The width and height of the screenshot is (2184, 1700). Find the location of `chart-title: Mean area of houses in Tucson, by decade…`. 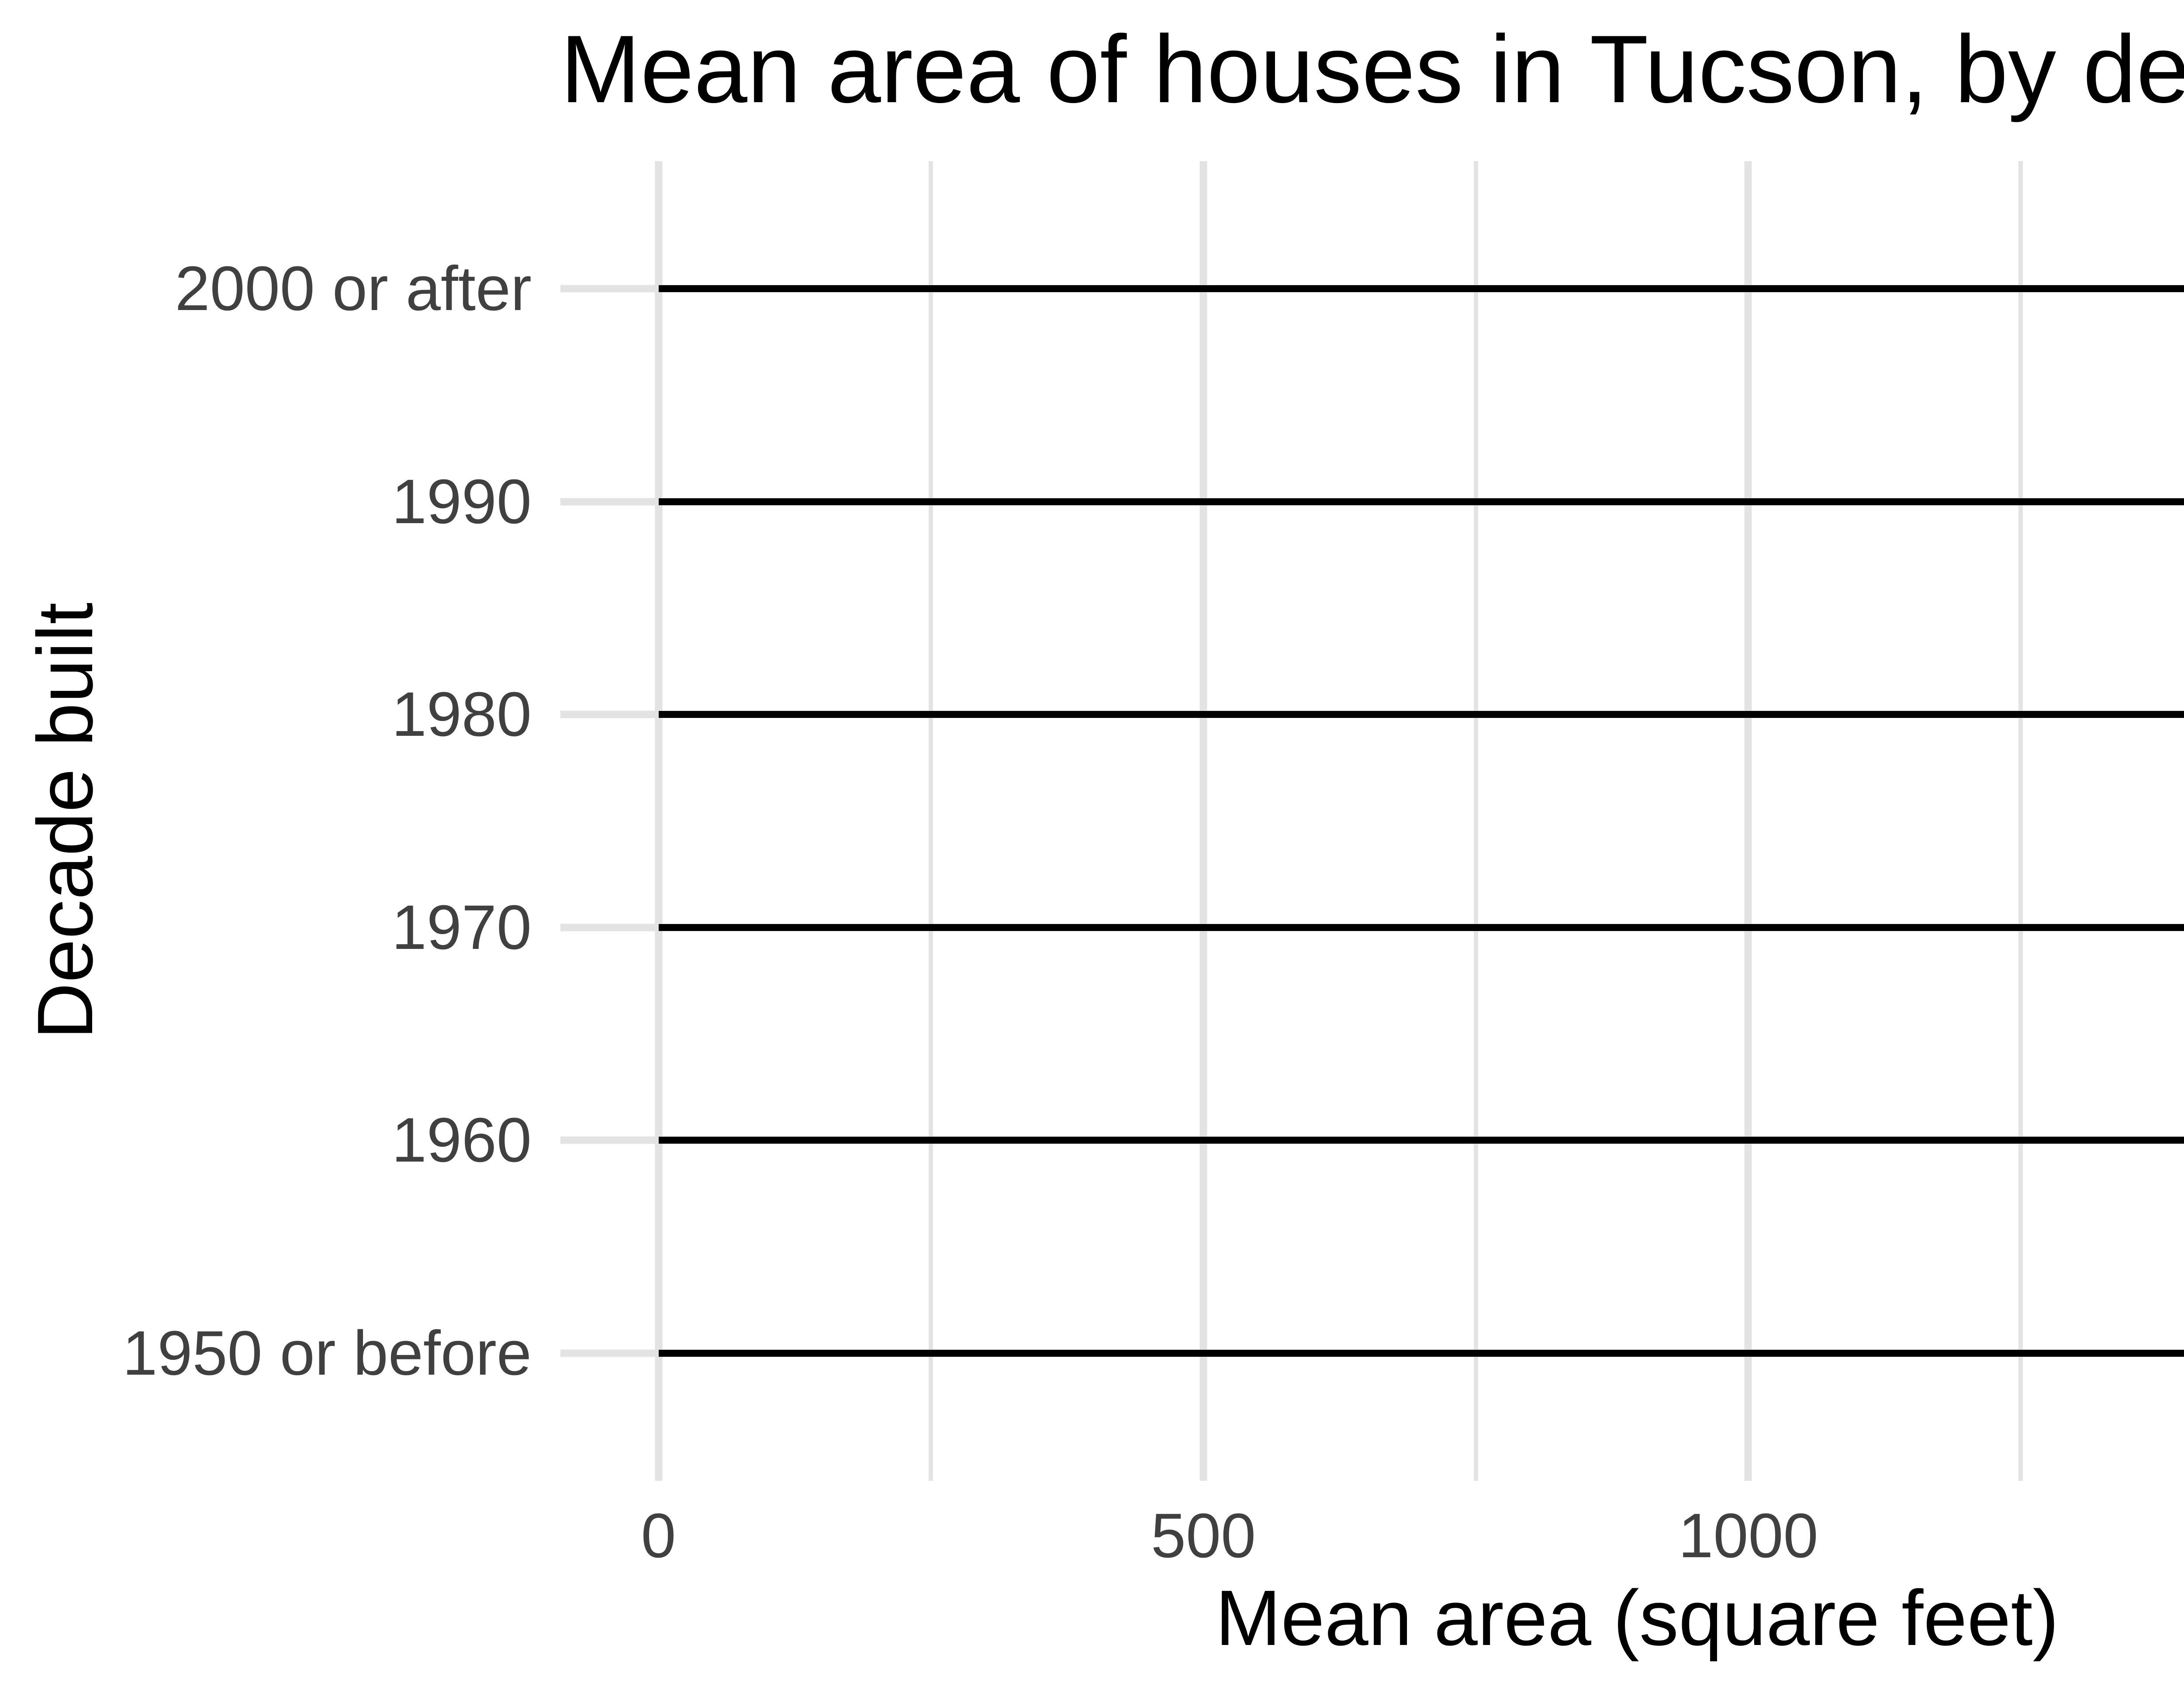

chart-title: Mean area of houses in Tucson, by decade… is located at coordinates (1372, 69).